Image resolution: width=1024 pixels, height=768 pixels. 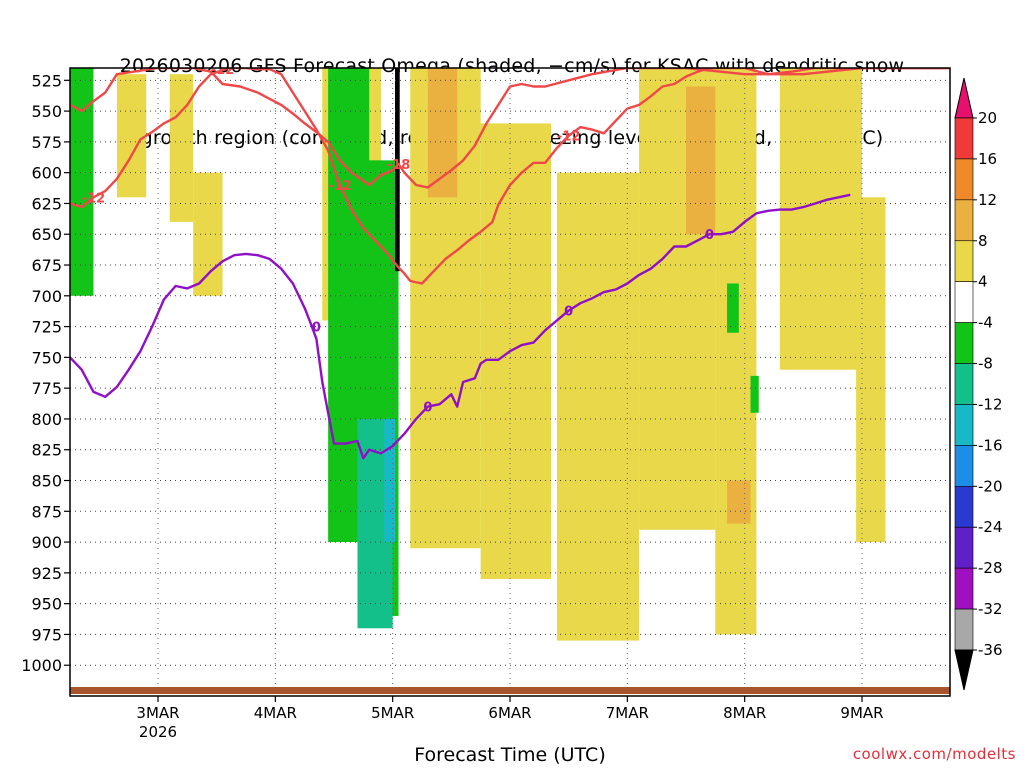 What do you see at coordinates (985, 364) in the screenshot?
I see `colorbar-label-6: -8` at bounding box center [985, 364].